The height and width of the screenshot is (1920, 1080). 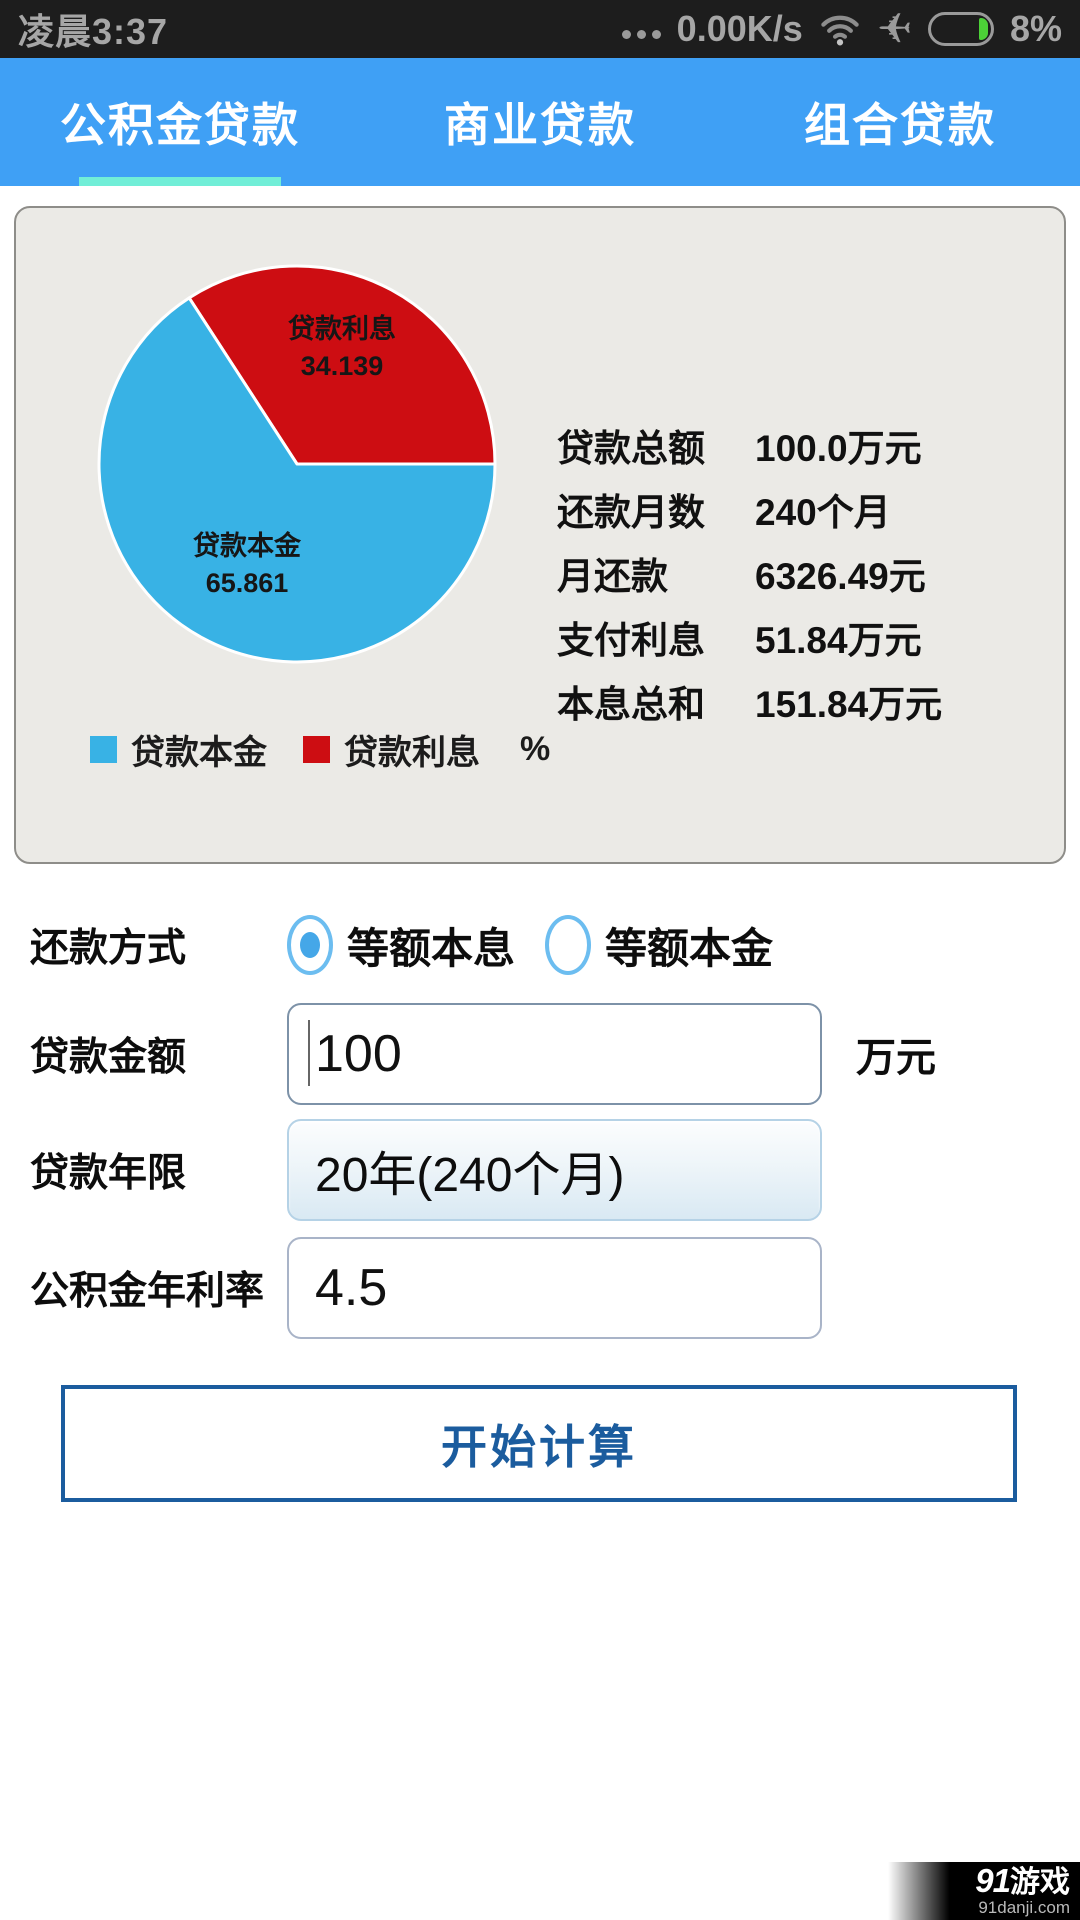 I want to click on summary-label: 月还款, so click(x=612, y=576).